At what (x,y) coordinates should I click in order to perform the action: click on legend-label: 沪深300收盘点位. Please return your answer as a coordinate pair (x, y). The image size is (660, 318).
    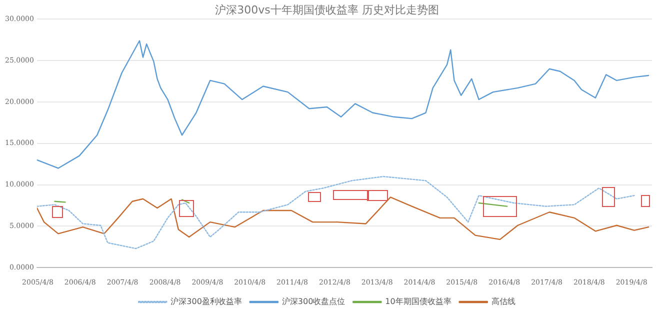
    Looking at the image, I should click on (314, 301).